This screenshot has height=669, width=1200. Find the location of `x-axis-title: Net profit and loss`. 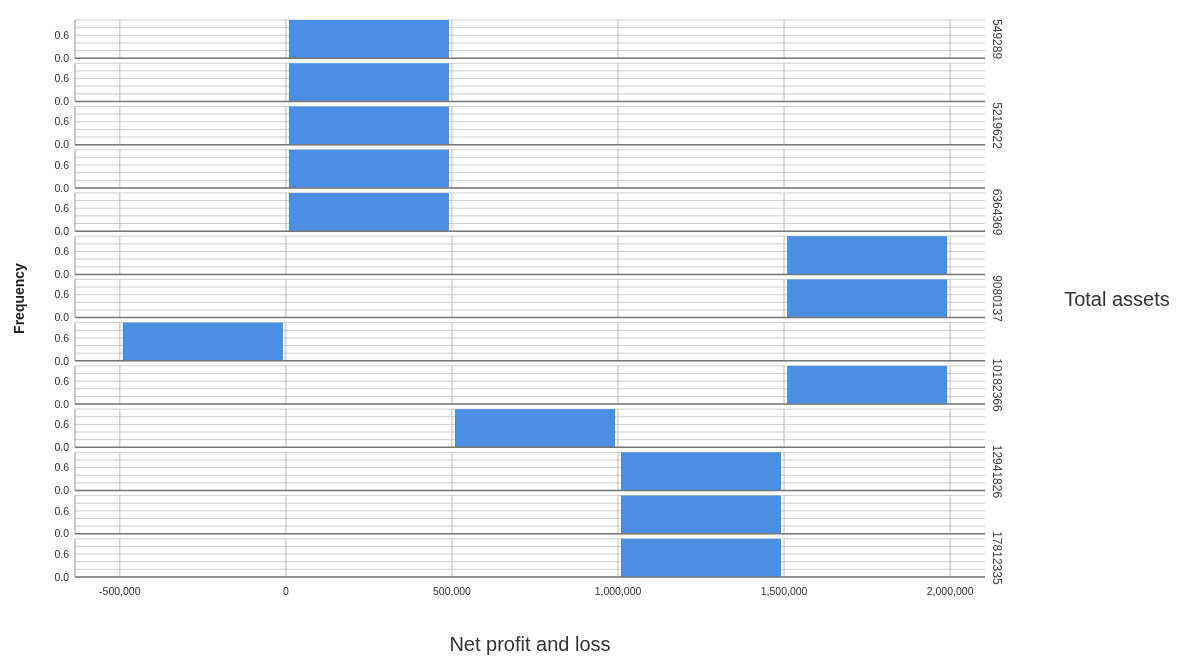

x-axis-title: Net profit and loss is located at coordinates (530, 644).